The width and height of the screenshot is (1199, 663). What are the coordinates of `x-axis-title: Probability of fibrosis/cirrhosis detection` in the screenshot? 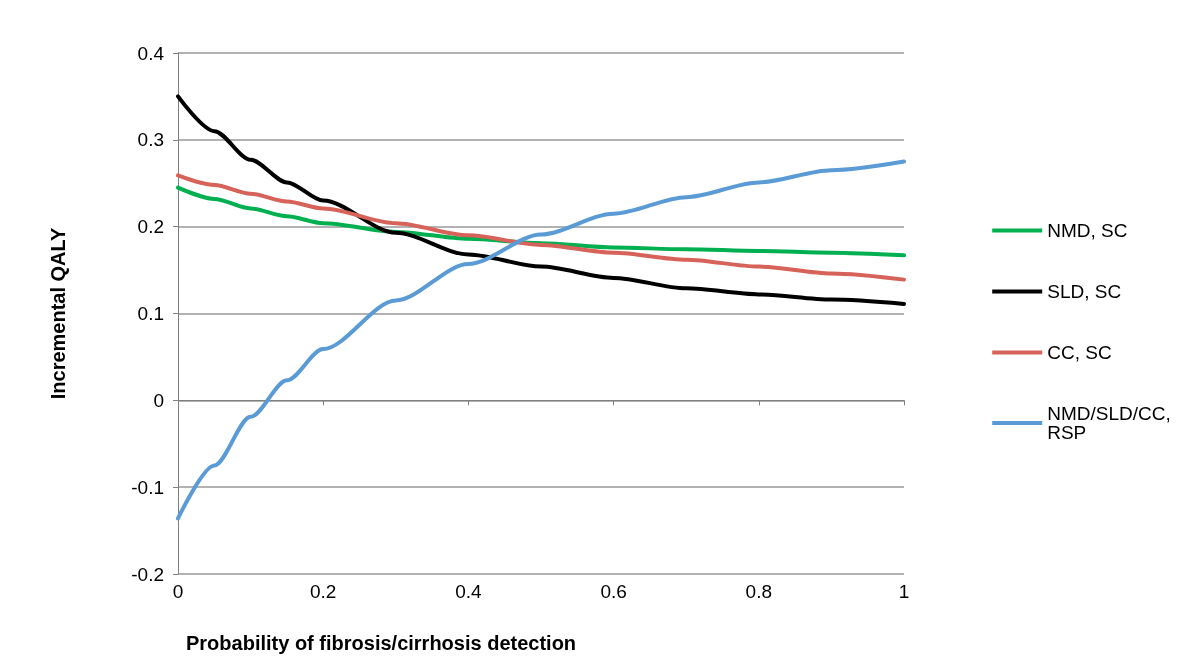 It's located at (381, 643).